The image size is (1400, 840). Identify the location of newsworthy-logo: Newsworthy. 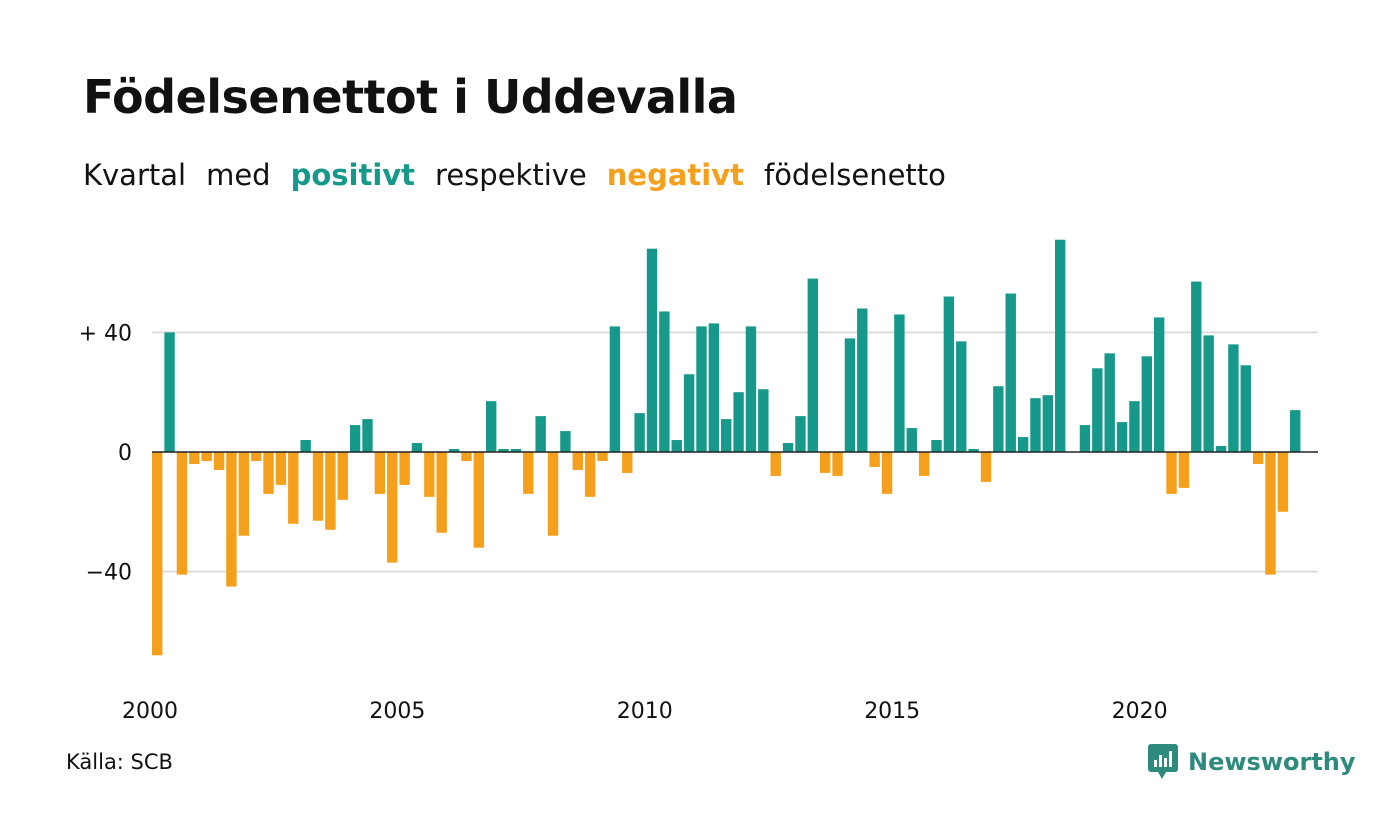
(1252, 762).